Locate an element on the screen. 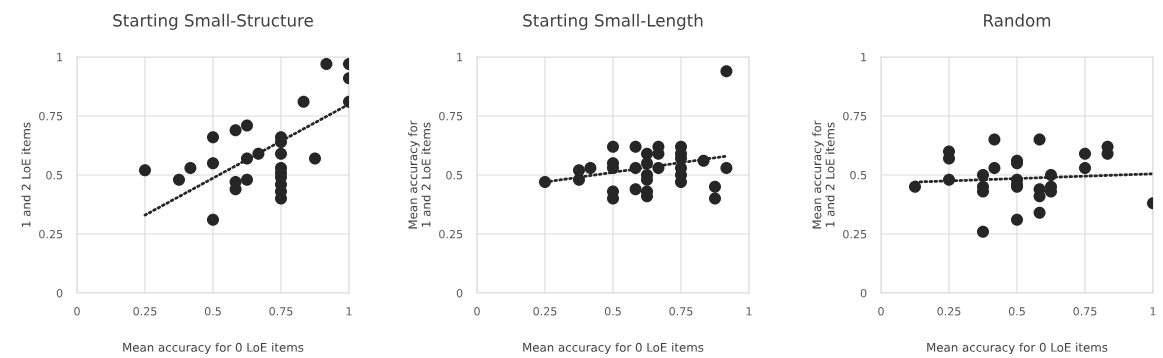 The width and height of the screenshot is (1163, 358). chart-title: Starting Small-Length is located at coordinates (613, 21).